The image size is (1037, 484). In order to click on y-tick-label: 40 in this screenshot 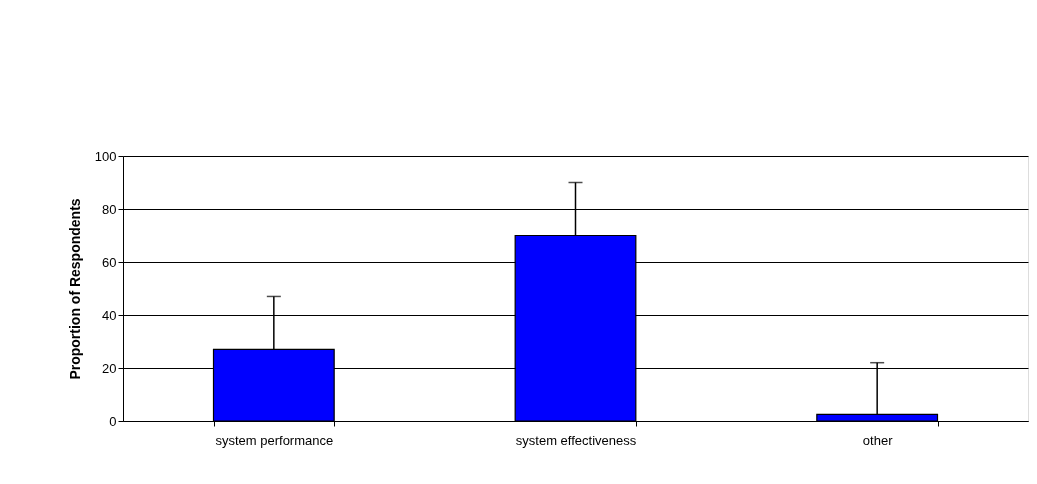, I will do `click(109, 315)`.